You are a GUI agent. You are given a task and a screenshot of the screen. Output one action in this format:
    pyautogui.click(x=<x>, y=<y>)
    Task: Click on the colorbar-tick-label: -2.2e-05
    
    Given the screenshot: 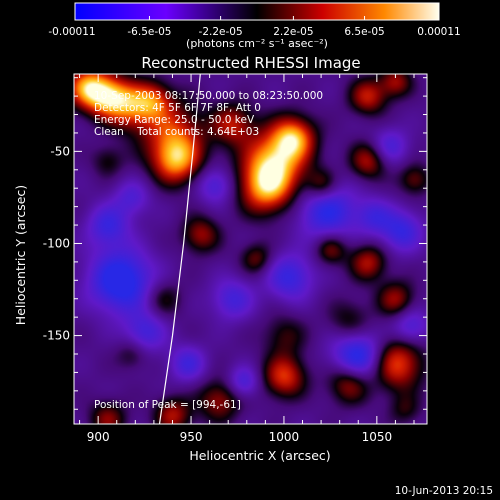 What is the action you would take?
    pyautogui.click(x=221, y=32)
    